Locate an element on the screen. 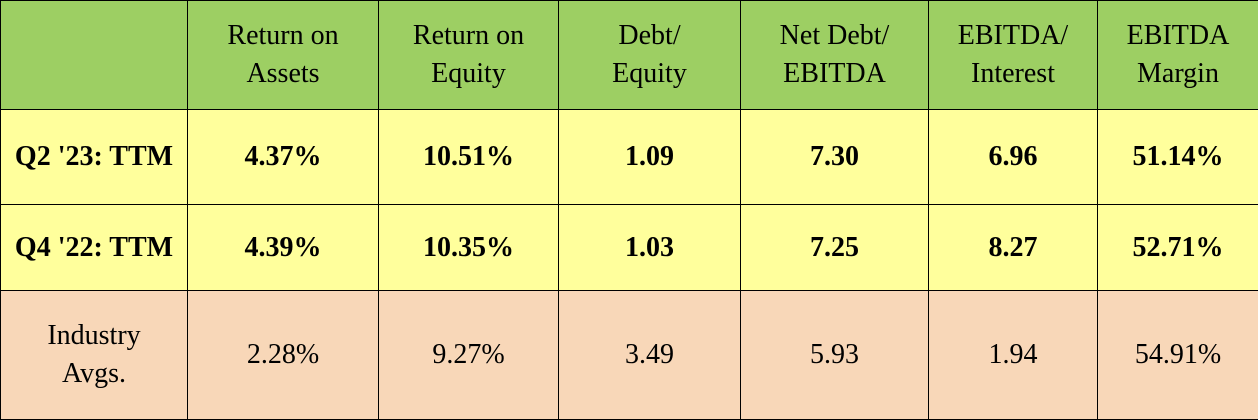 The image size is (1258, 420). row-label: Q4 '22: TTM is located at coordinates (94, 247).